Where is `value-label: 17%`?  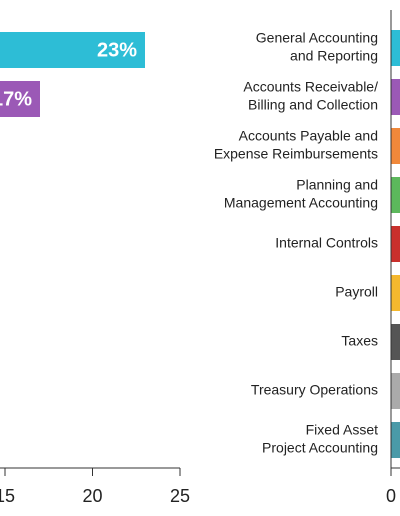 value-label: 17% is located at coordinates (16, 99).